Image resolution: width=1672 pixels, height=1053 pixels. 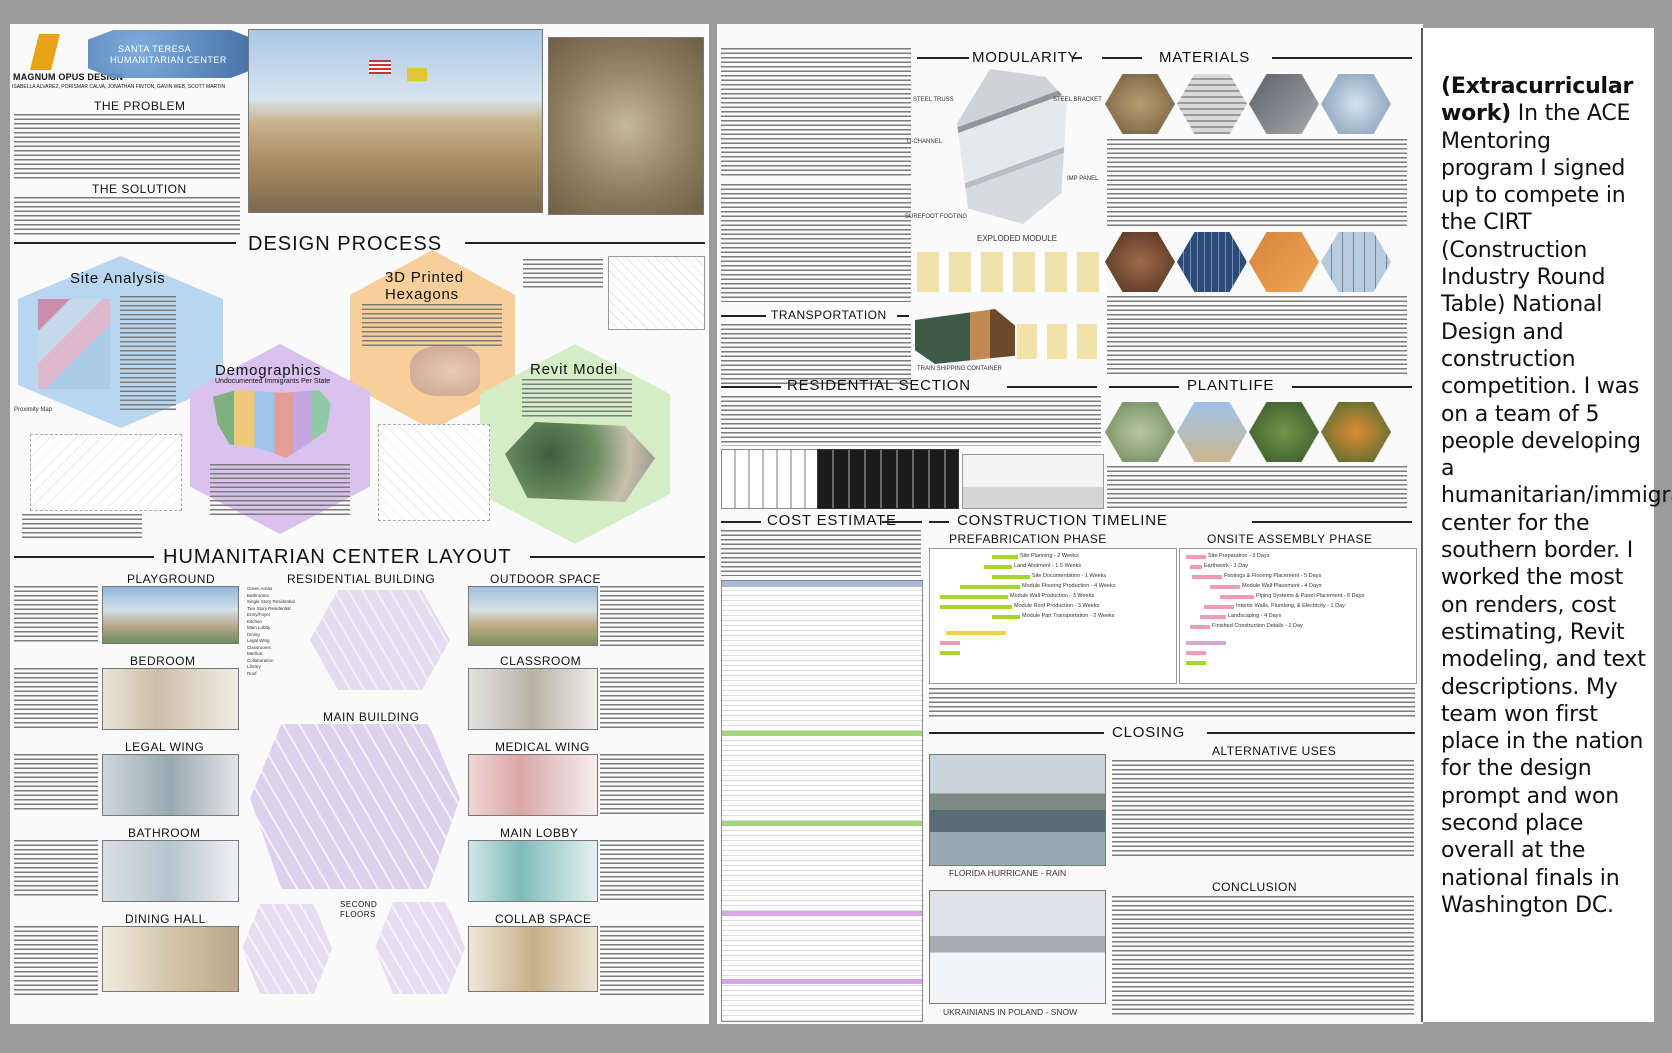 What do you see at coordinates (424, 277) in the screenshot?
I see `printed-hexagons-heading-1: 3D Printed` at bounding box center [424, 277].